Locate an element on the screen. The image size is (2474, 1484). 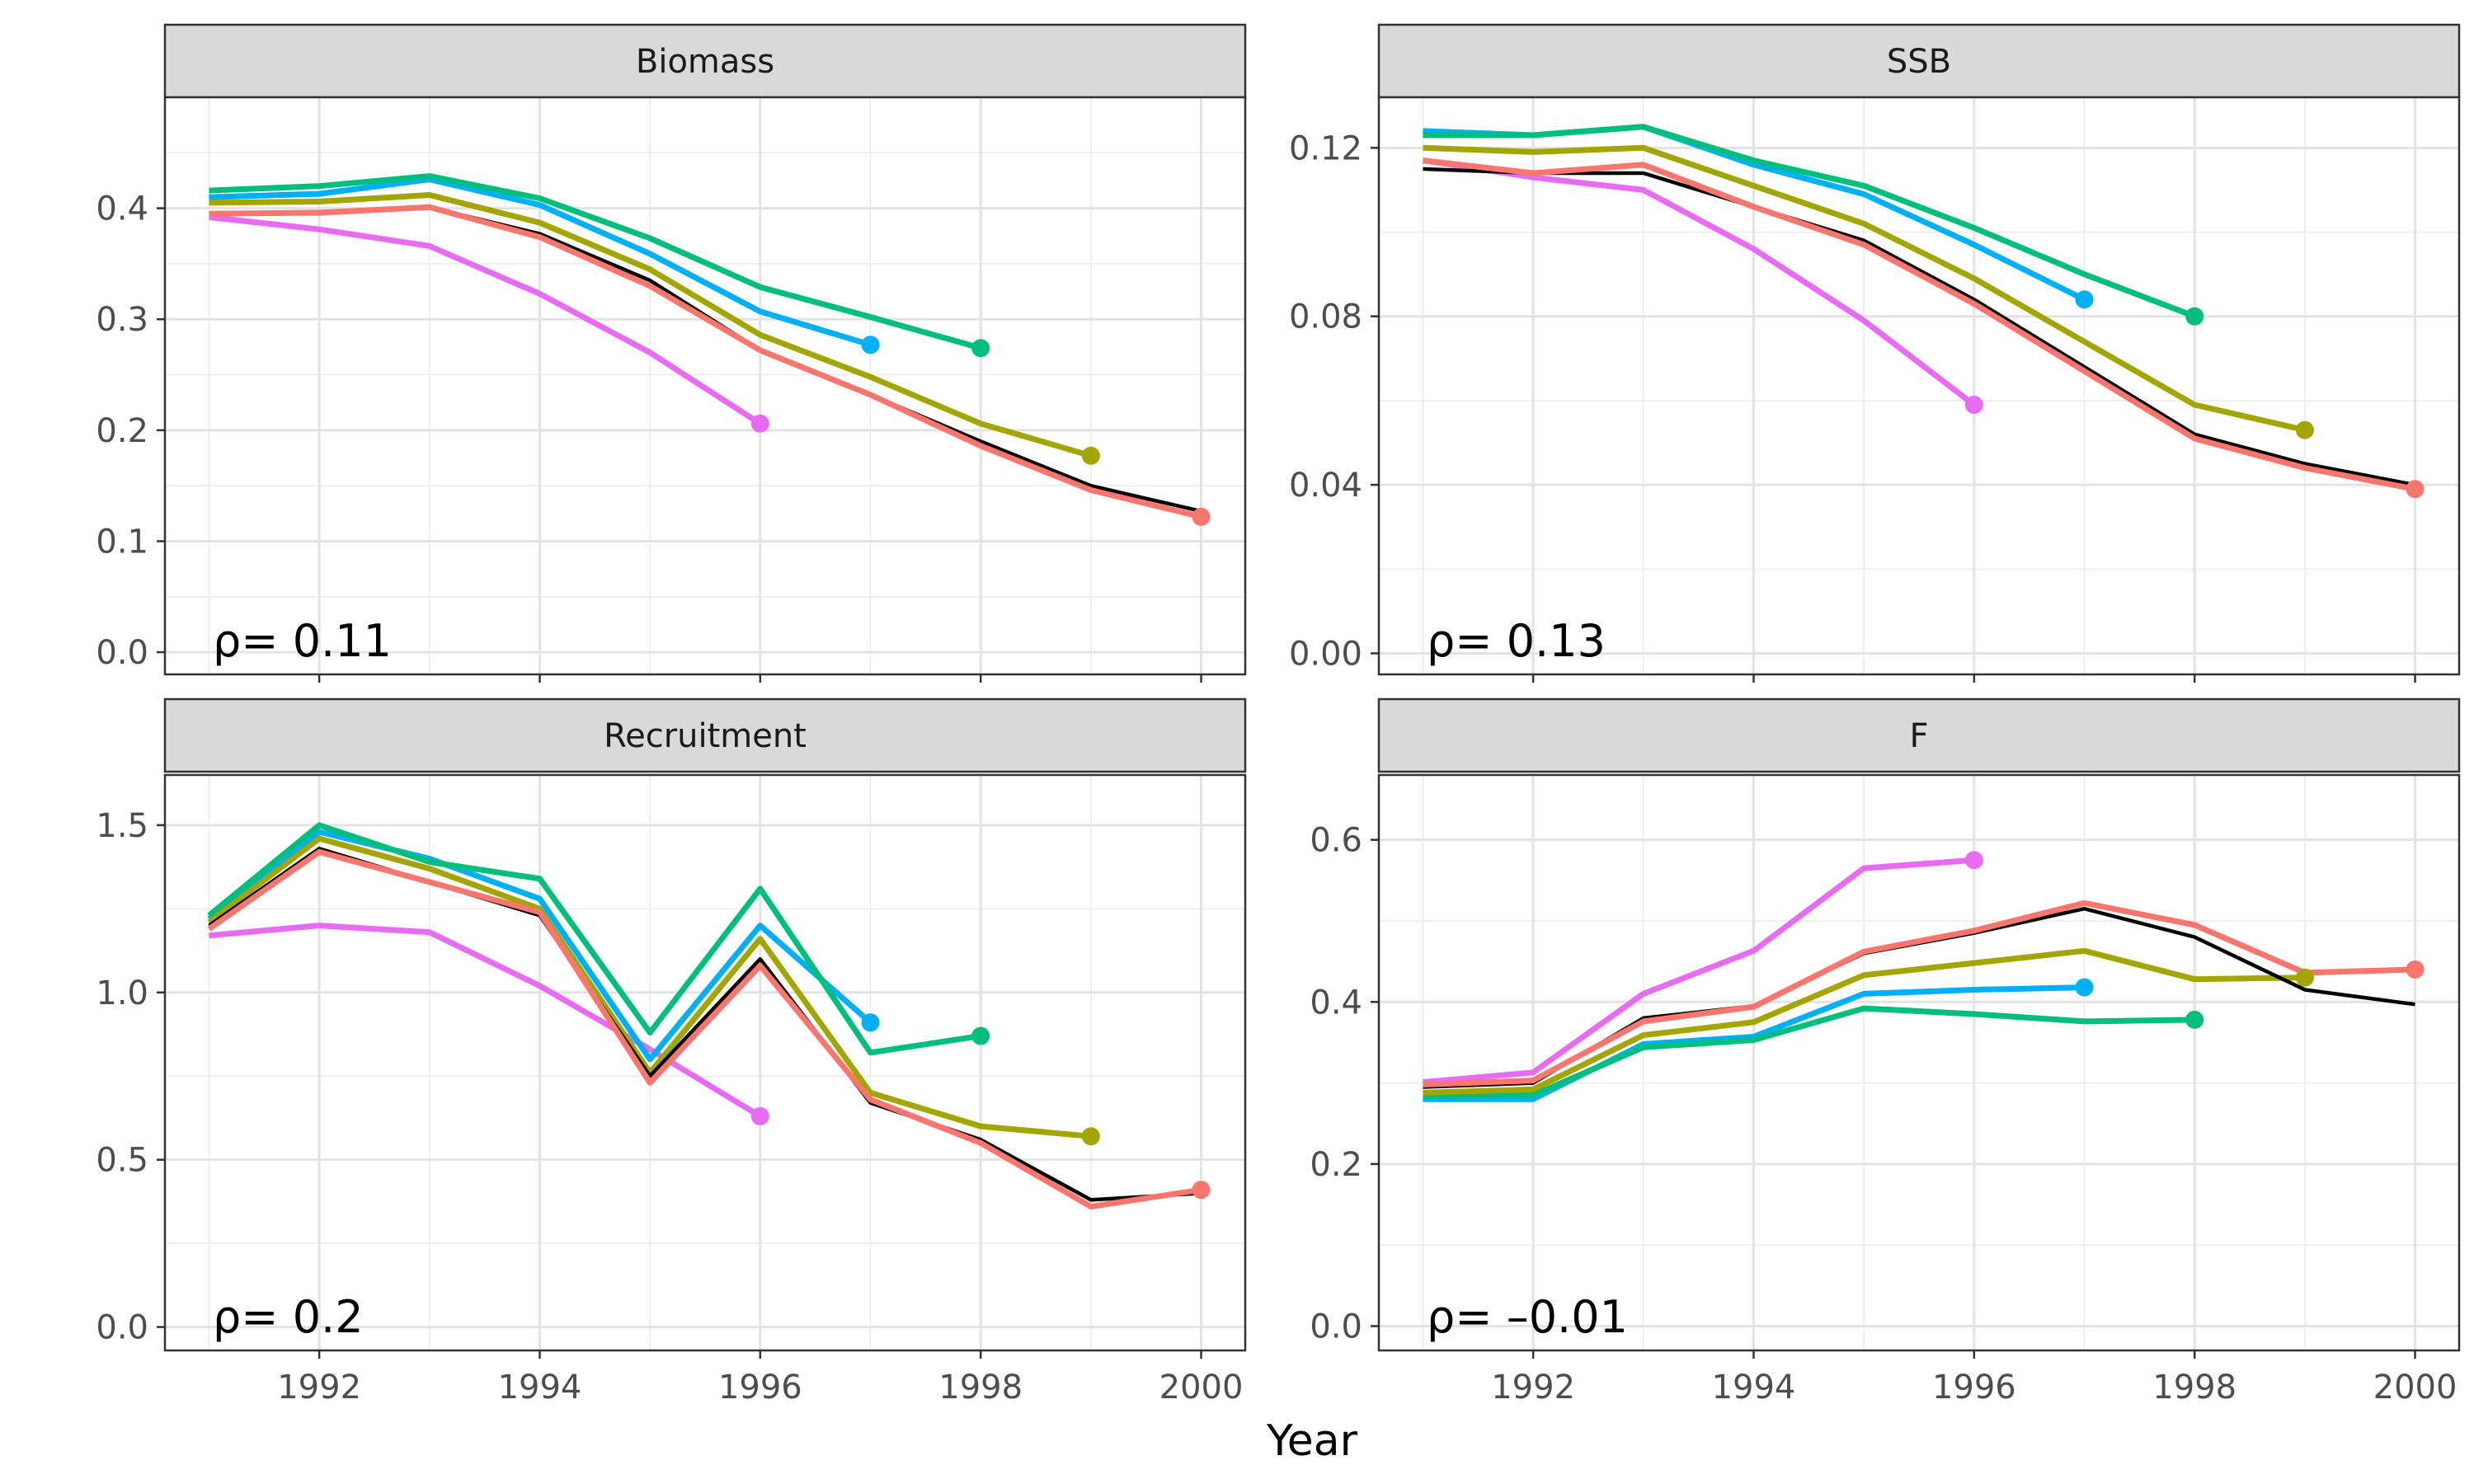
rho-annotation: ρ= 0.11 is located at coordinates (302, 641).